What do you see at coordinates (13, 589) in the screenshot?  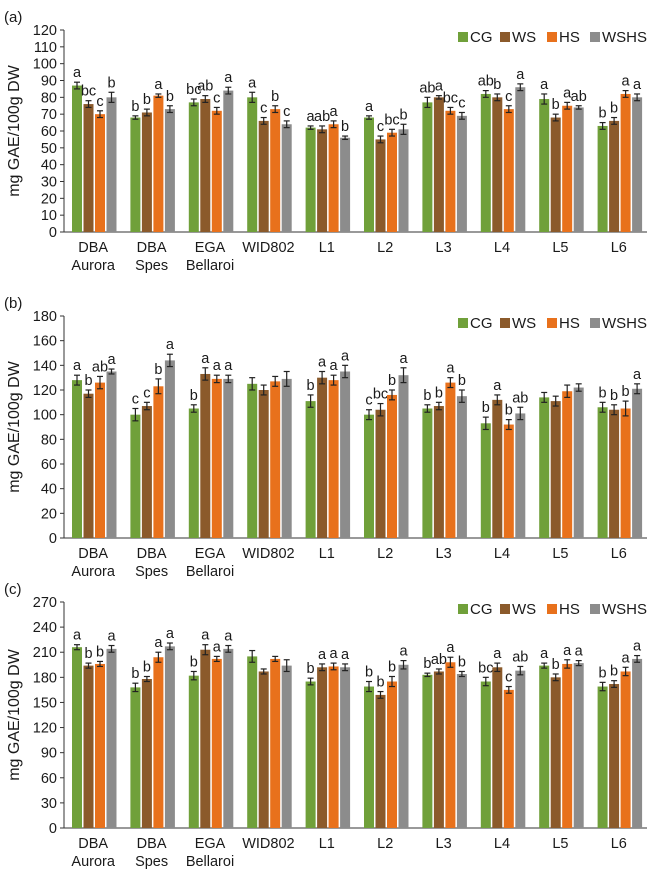 I see `panel-label: (c)` at bounding box center [13, 589].